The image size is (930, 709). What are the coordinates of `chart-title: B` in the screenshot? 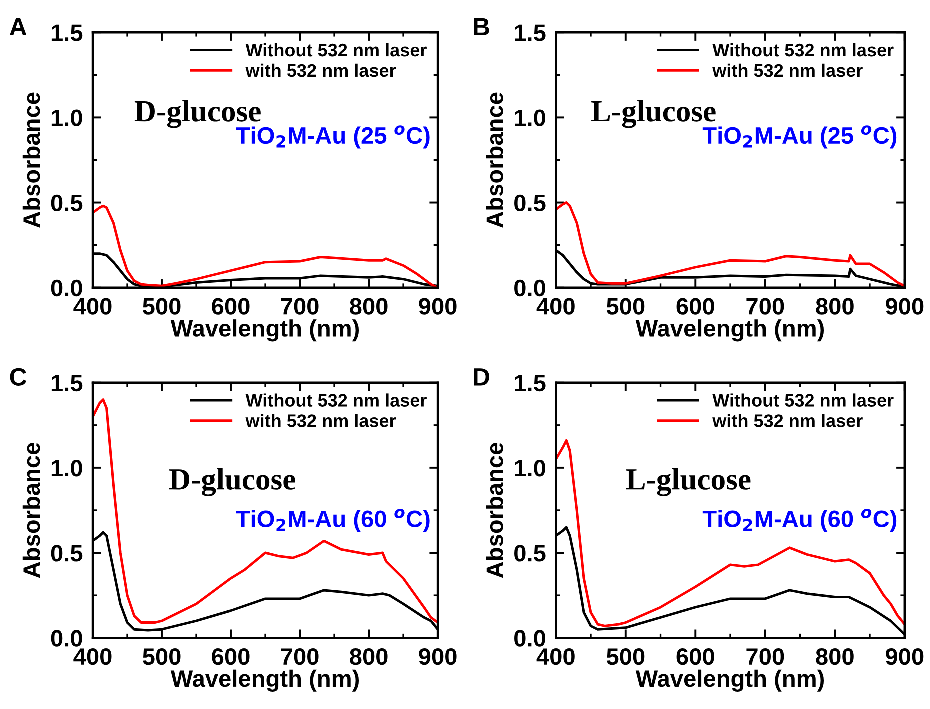 It's located at (482, 27).